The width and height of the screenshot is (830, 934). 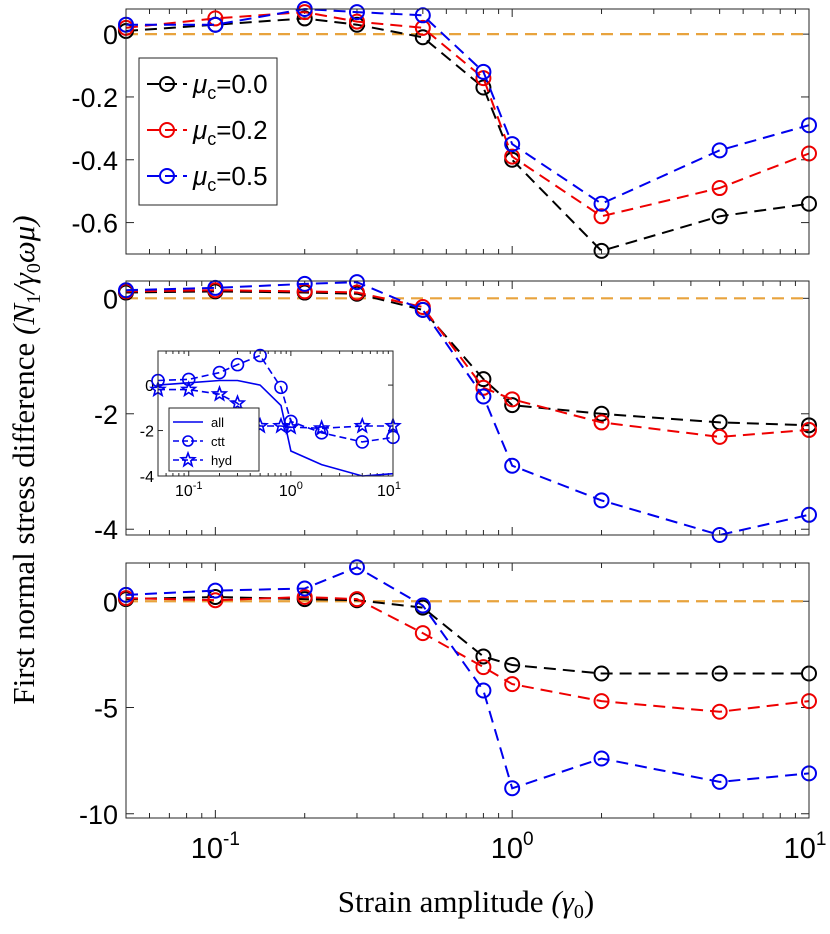 I want to click on y-tick-label: -0.6, so click(x=94, y=224).